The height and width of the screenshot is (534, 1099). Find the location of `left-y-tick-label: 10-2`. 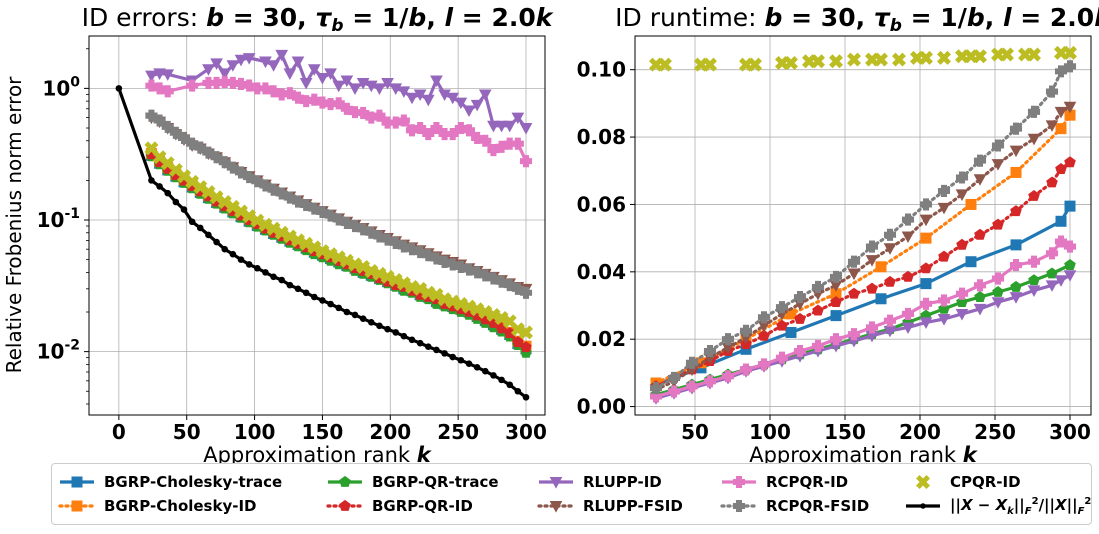

left-y-tick-label: 10-2 is located at coordinates (58, 351).